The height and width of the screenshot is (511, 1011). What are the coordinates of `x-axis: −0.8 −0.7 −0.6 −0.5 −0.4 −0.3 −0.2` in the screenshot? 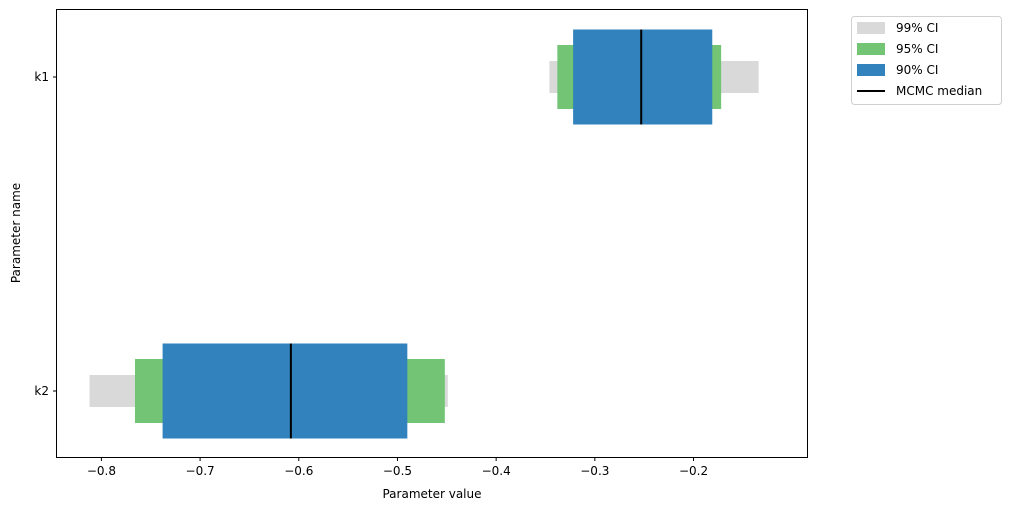 It's located at (397, 467).